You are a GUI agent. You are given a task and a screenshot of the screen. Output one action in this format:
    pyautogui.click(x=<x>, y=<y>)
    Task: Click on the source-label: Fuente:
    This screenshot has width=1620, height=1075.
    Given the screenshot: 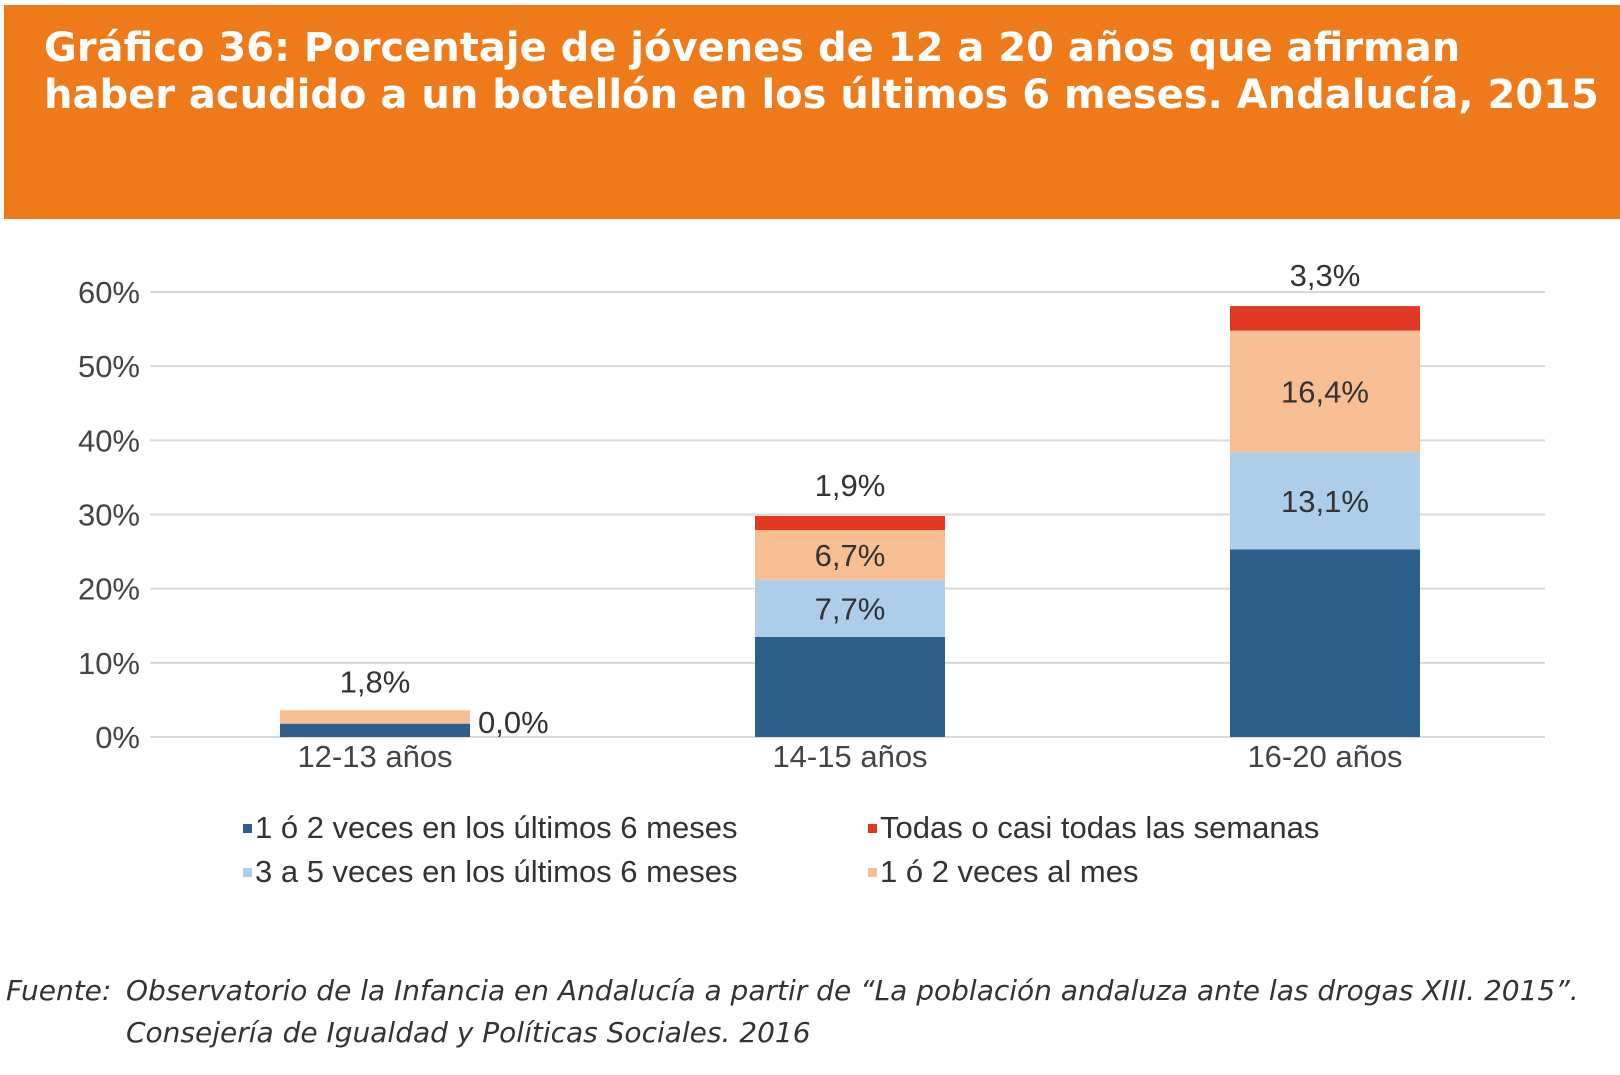 What is the action you would take?
    pyautogui.click(x=59, y=990)
    